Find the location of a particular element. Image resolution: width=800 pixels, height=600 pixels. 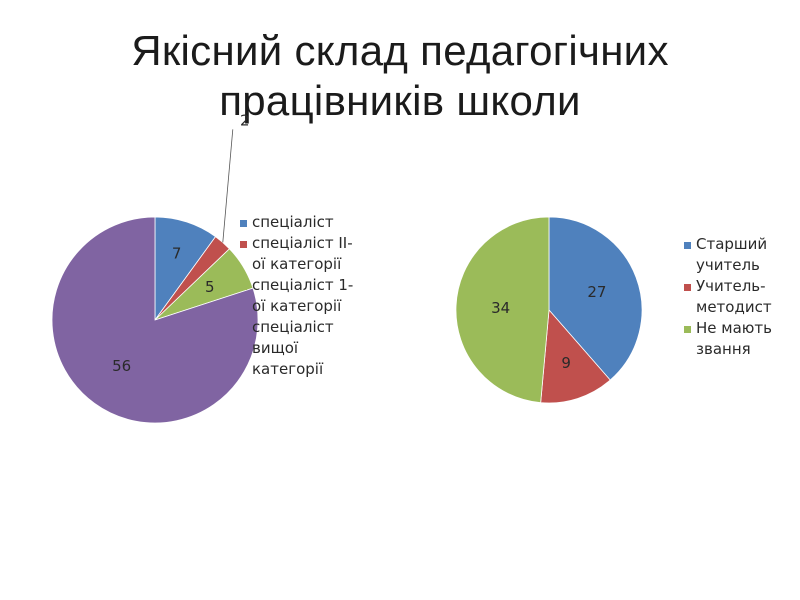

categories-legend-item-1: спеціаліст is located at coordinates (305, 222).